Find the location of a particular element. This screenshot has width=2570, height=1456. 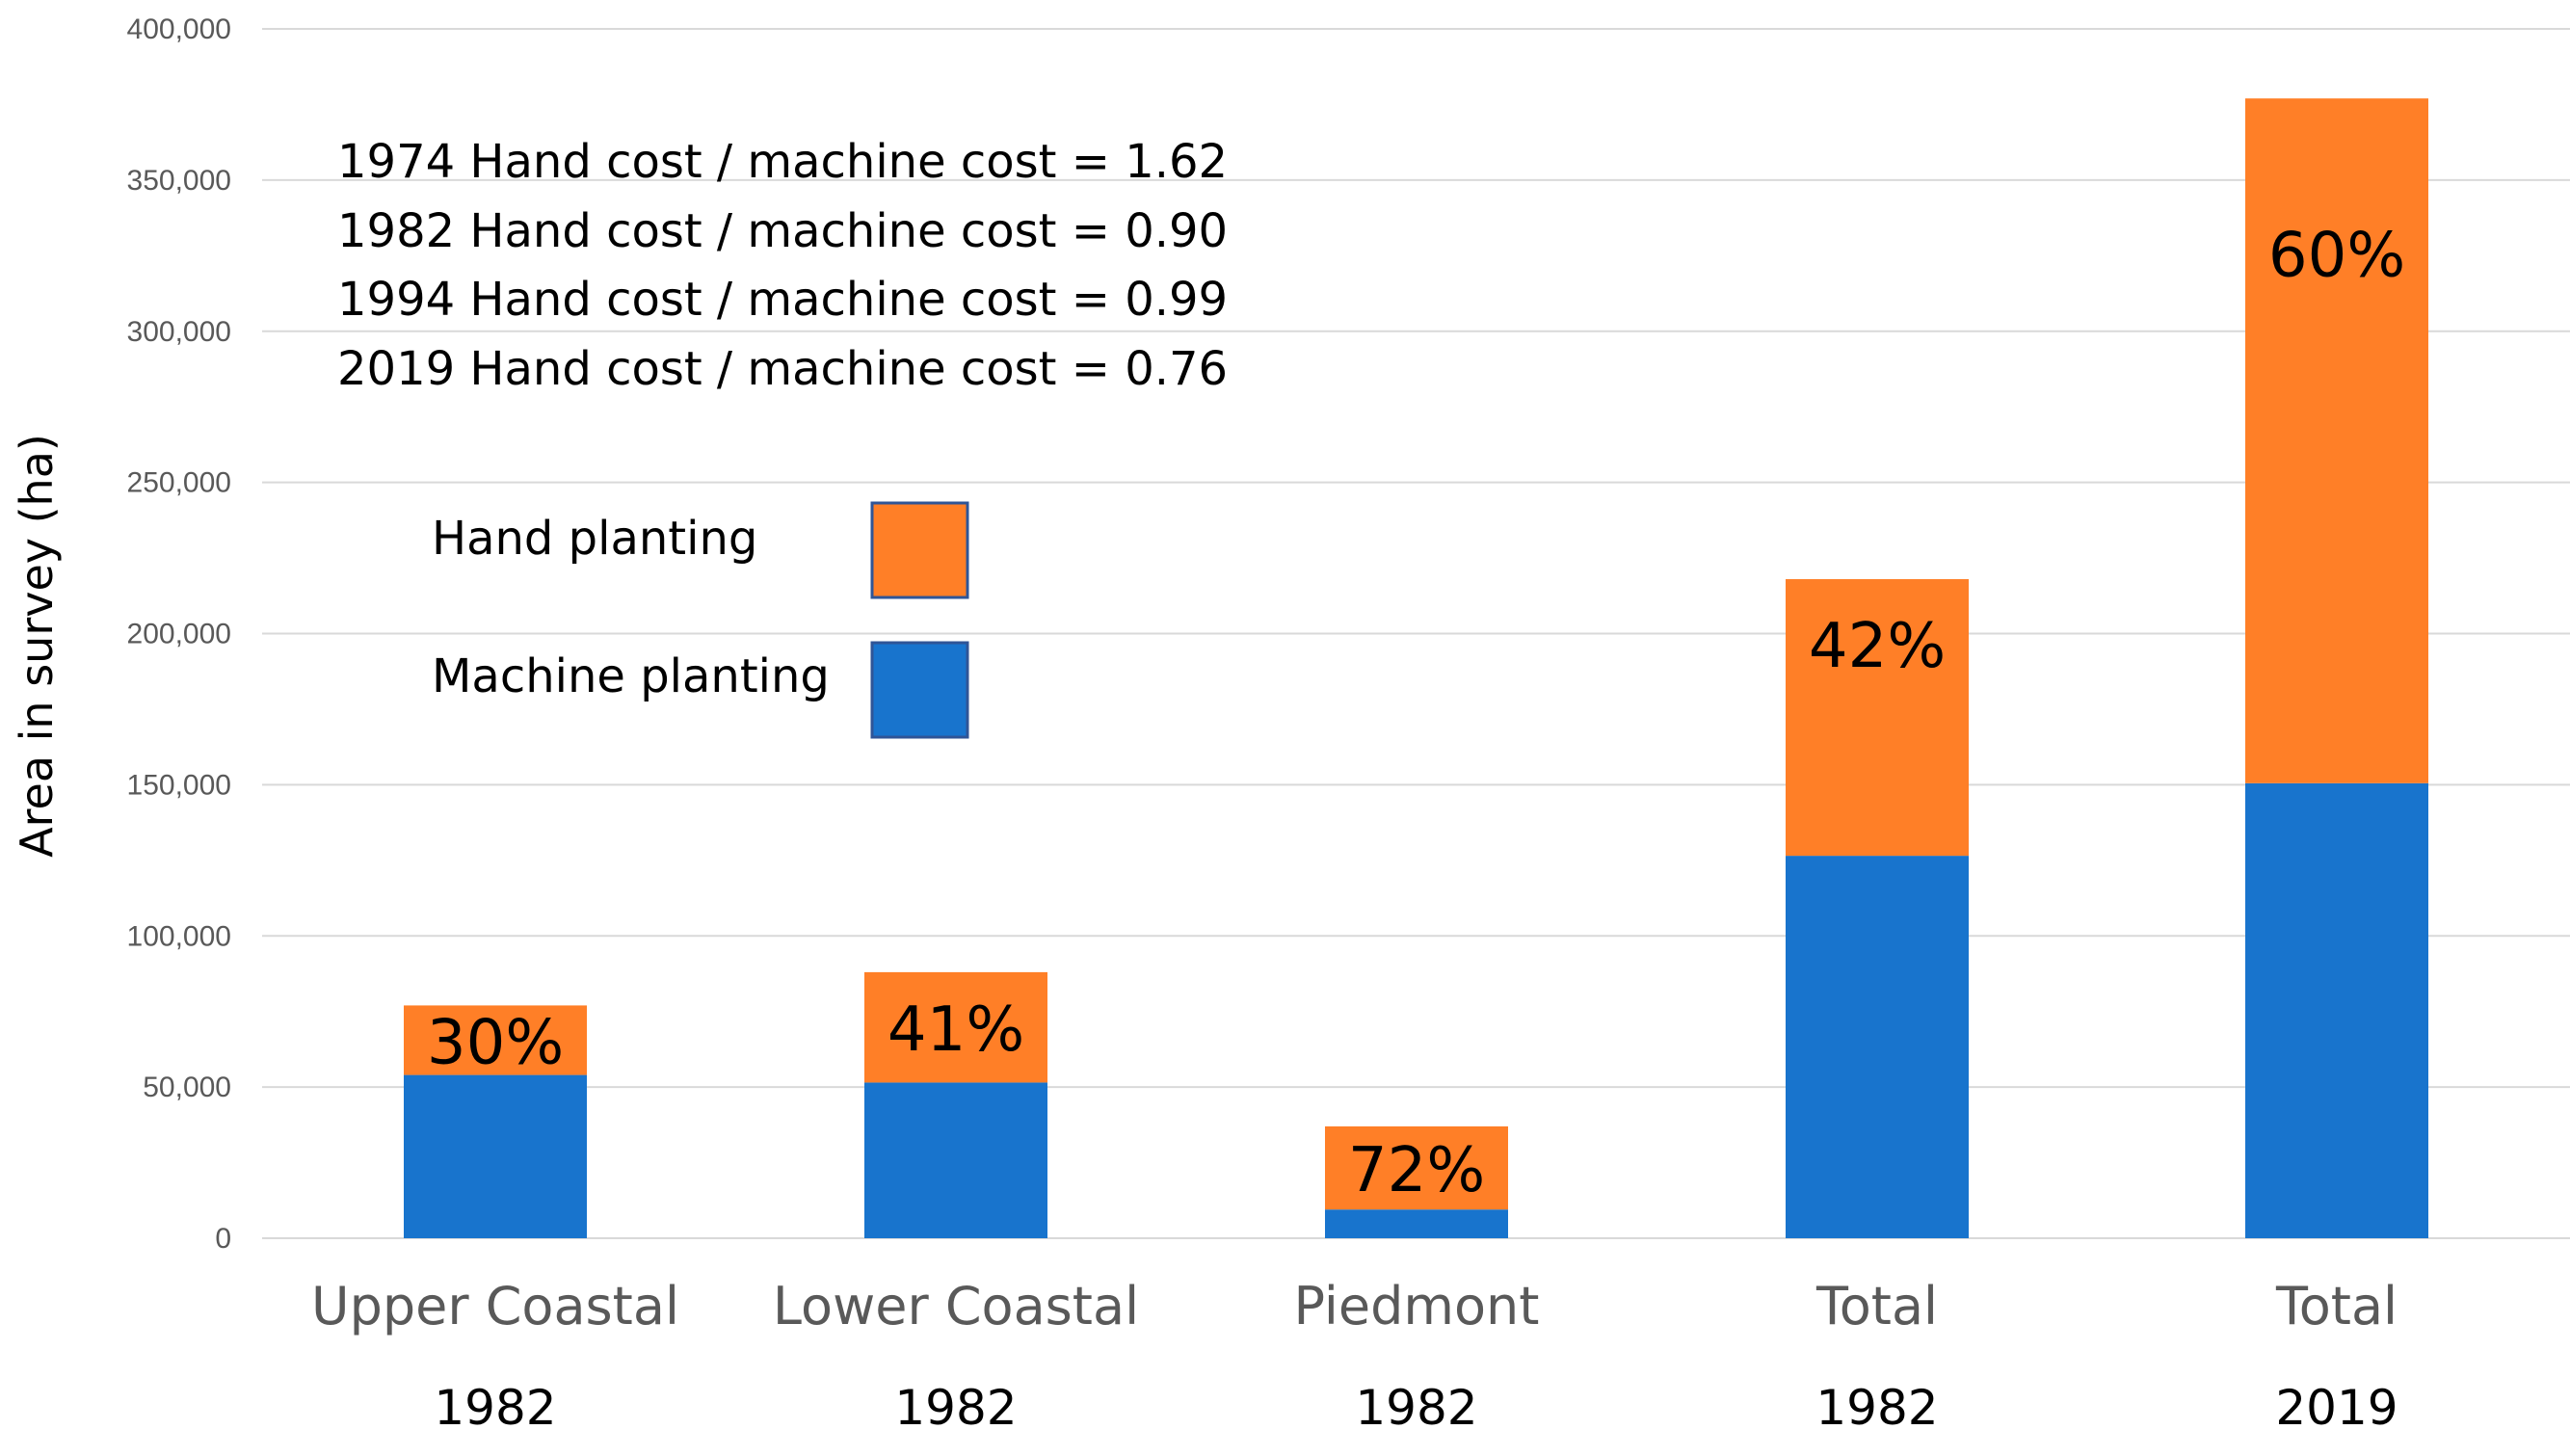

annotation-line: 2019 Hand cost / machine cost = 0.76 is located at coordinates (783, 369).